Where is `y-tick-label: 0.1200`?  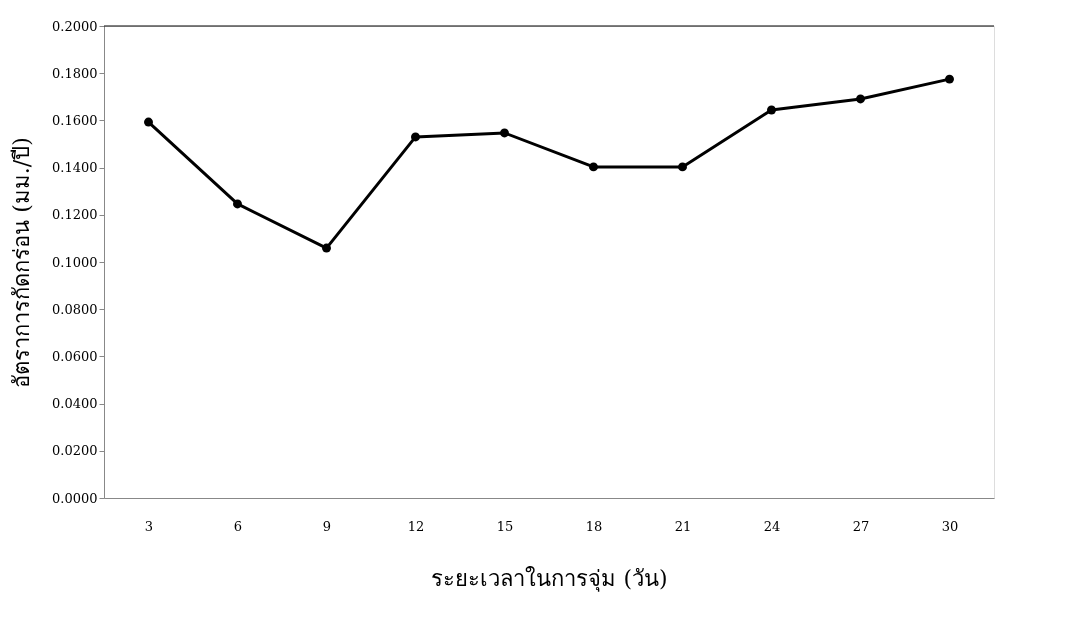
y-tick-label: 0.1200 is located at coordinates (75, 215).